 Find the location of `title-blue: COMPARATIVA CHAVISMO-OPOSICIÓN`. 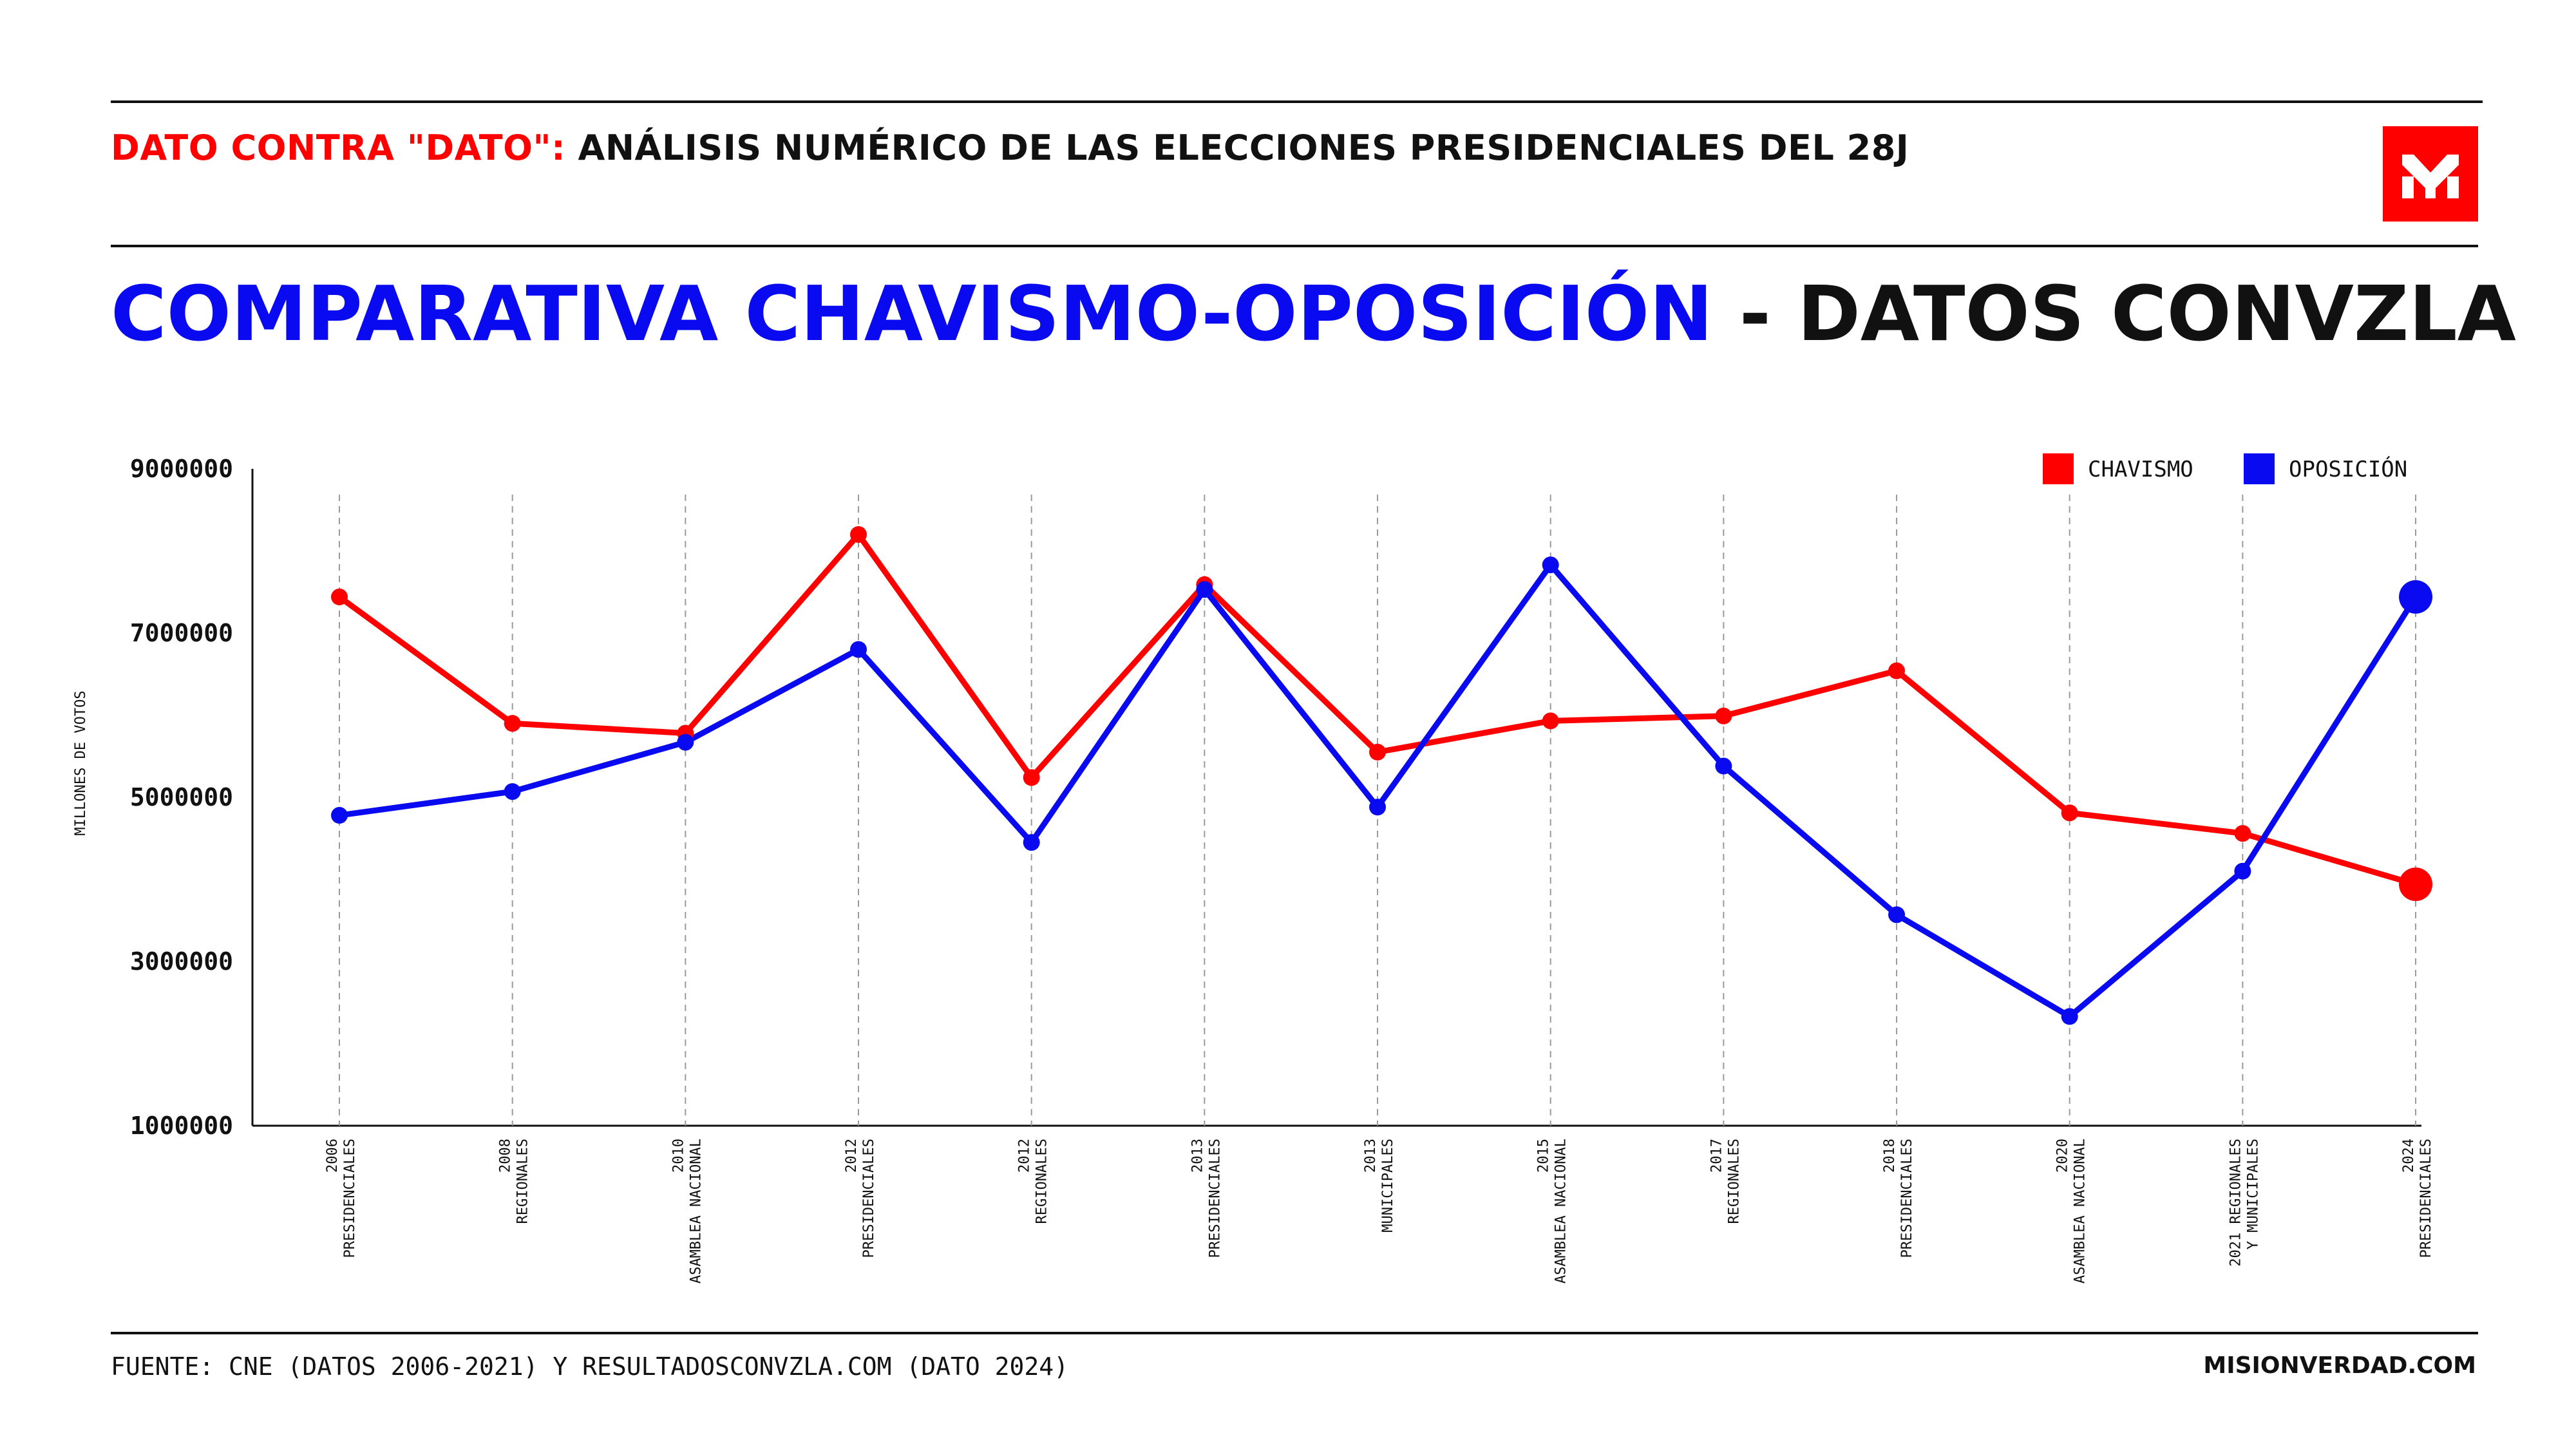

title-blue: COMPARATIVA CHAVISMO-OPOSICIÓN is located at coordinates (912, 313).